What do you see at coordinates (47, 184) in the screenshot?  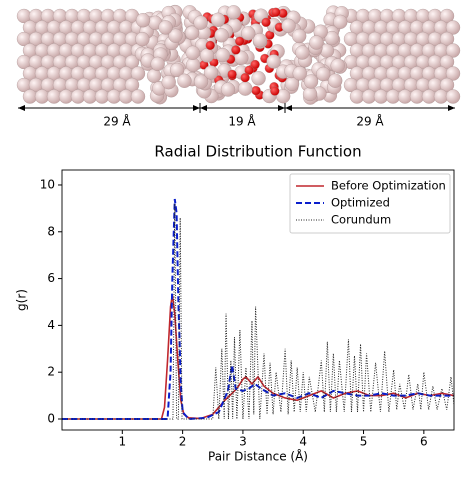 I see `y-tick-label: 10` at bounding box center [47, 184].